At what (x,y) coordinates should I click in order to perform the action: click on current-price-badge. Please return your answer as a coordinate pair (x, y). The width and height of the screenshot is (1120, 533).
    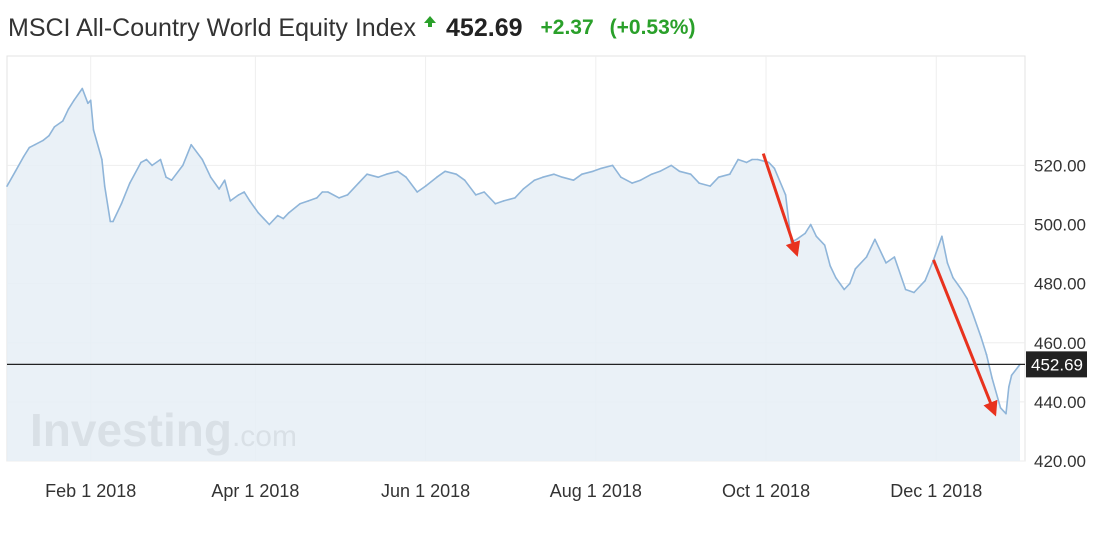
    Looking at the image, I should click on (1056, 364).